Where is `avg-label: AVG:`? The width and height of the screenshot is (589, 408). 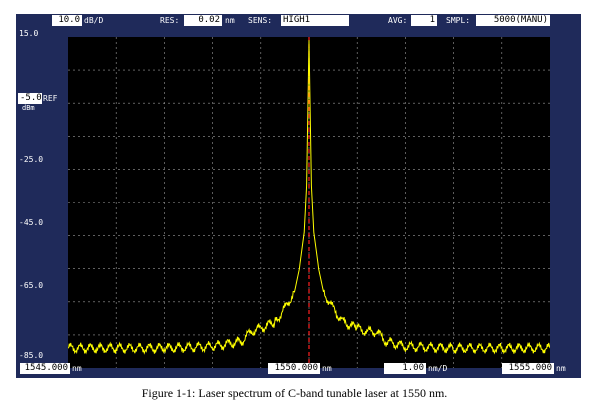 avg-label: AVG: is located at coordinates (398, 20).